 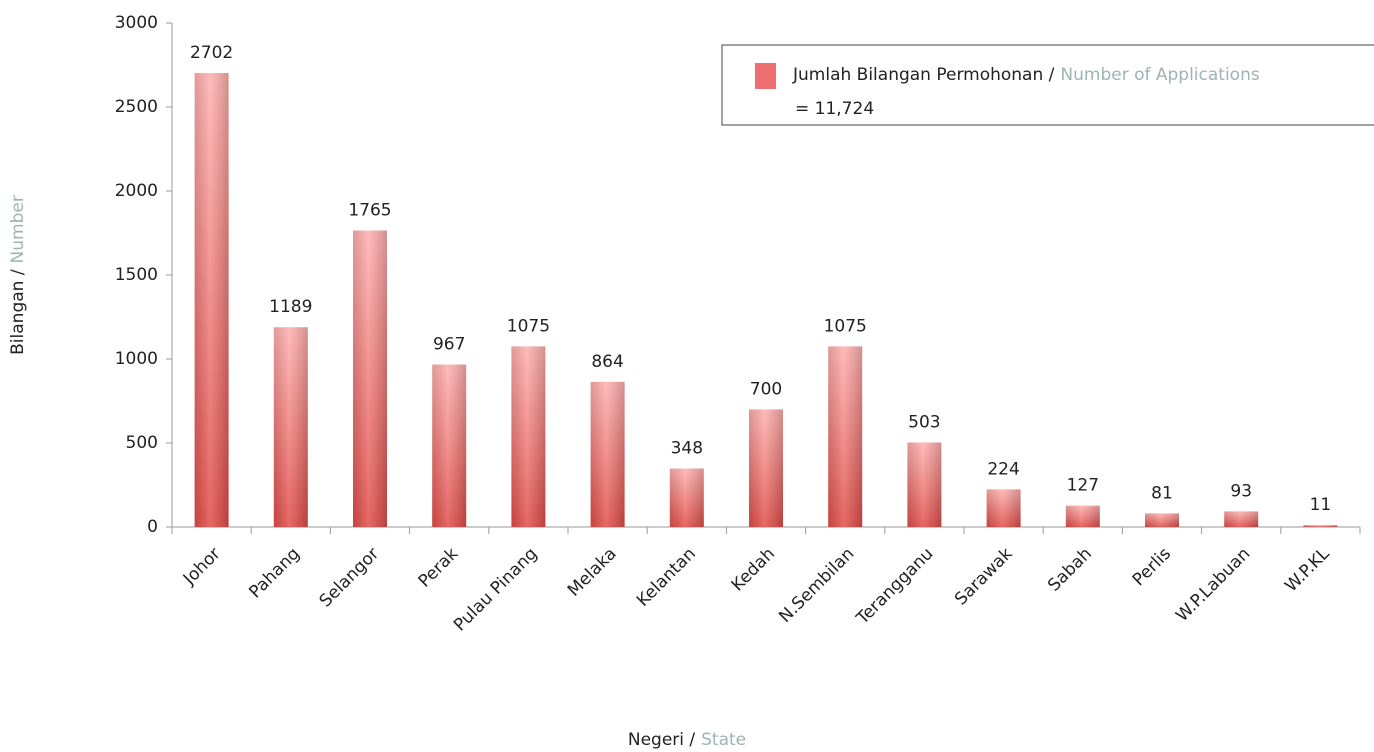 What do you see at coordinates (18, 229) in the screenshot?
I see `y-title-english: Number` at bounding box center [18, 229].